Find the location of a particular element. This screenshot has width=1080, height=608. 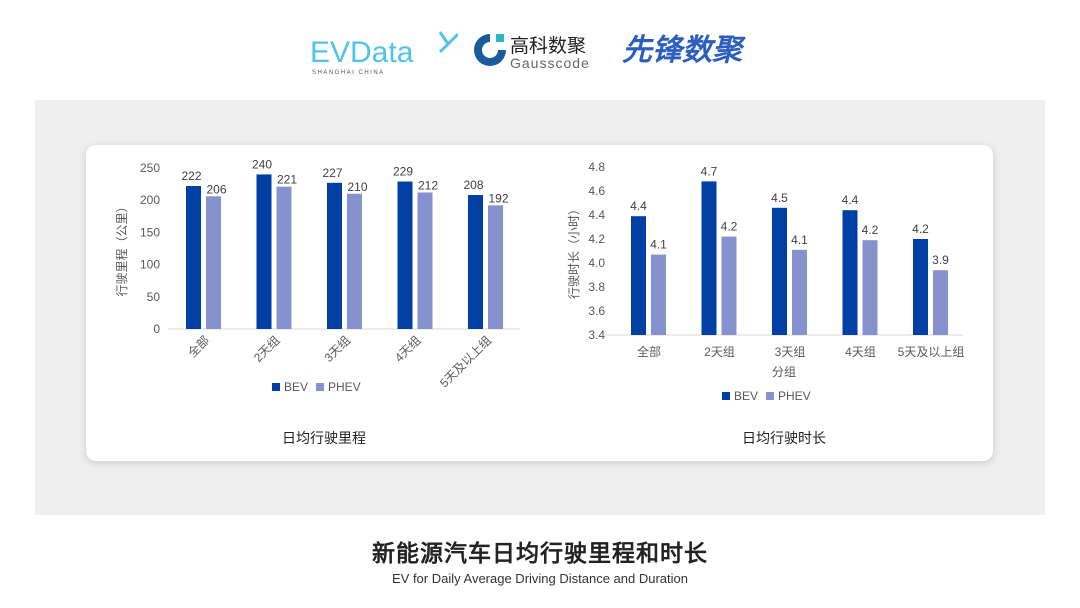

data-label: 3.9 is located at coordinates (940, 260).